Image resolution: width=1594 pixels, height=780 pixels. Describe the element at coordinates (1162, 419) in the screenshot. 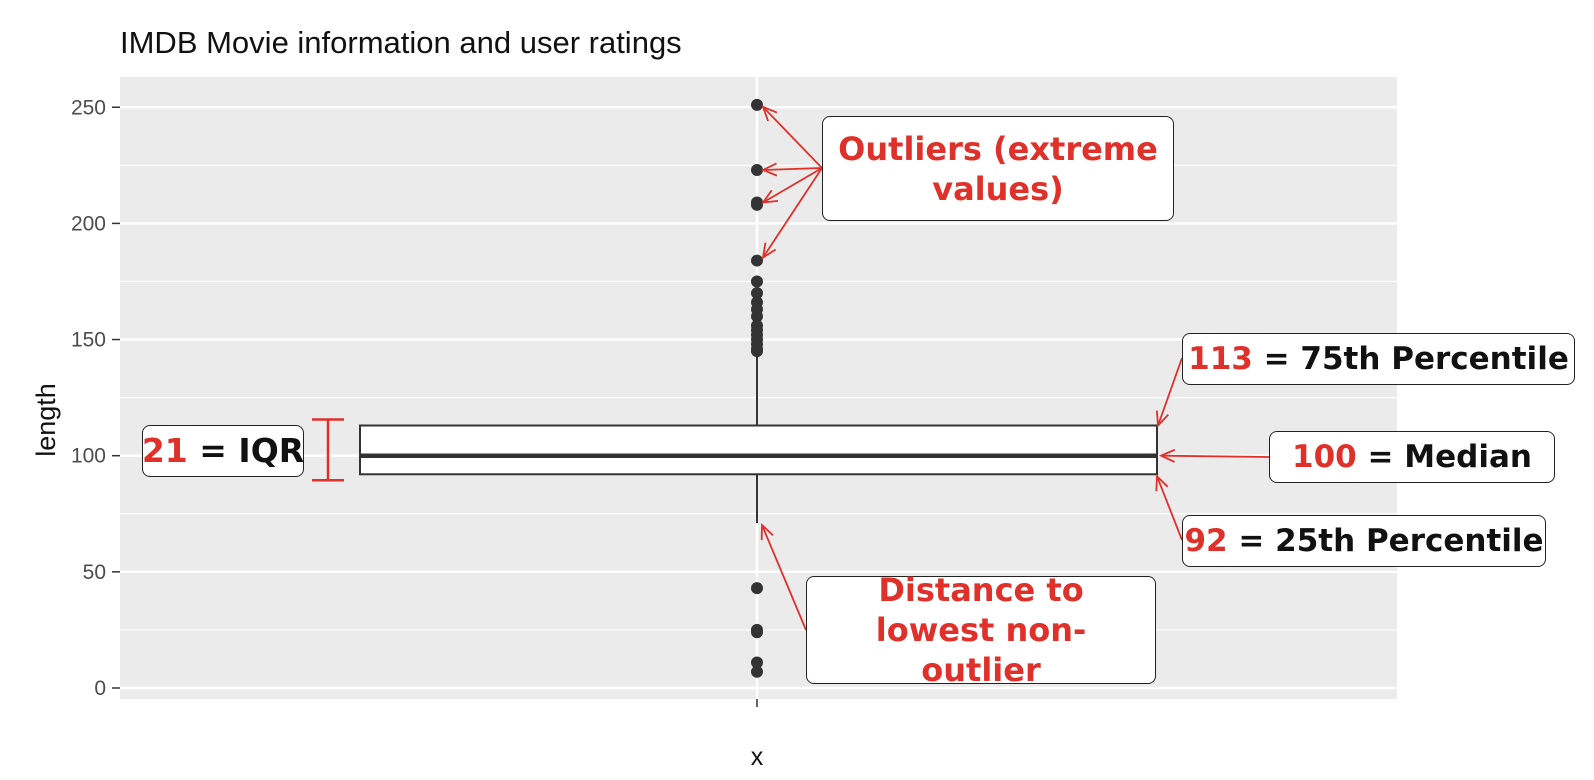

I see `q3-arrow-head` at that location.